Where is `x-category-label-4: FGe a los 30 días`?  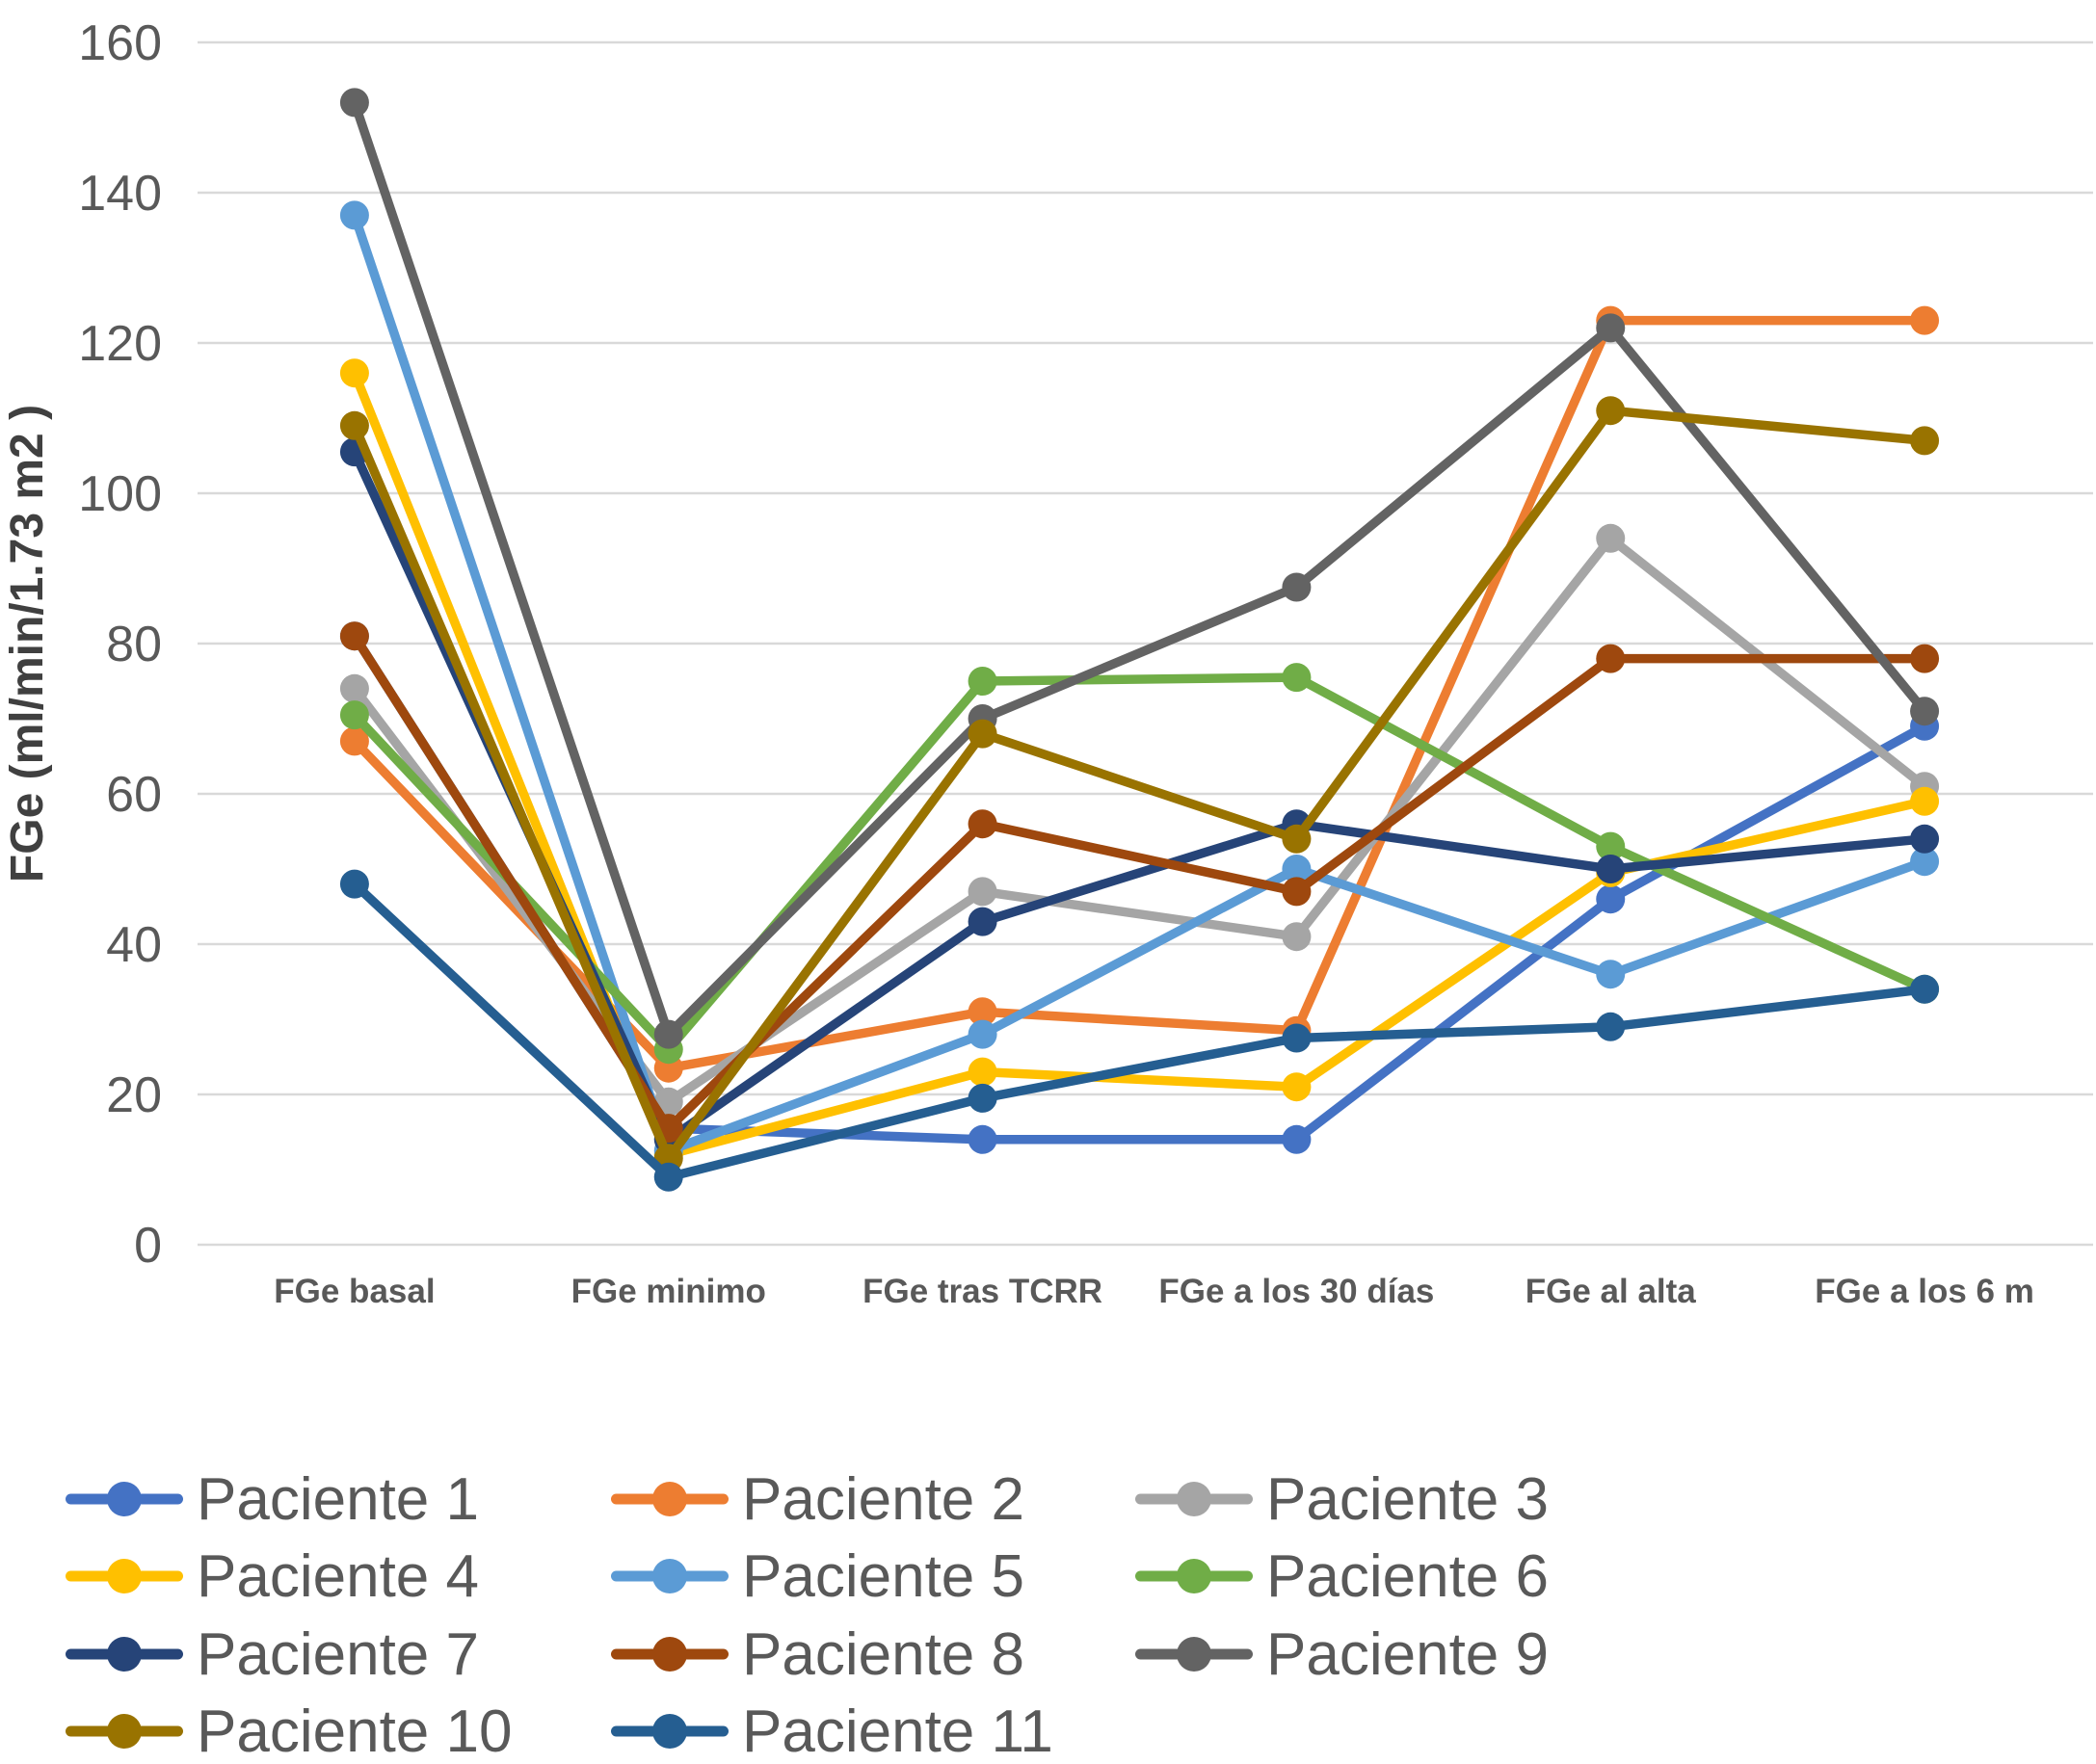 x-category-label-4: FGe a los 30 días is located at coordinates (1296, 1291).